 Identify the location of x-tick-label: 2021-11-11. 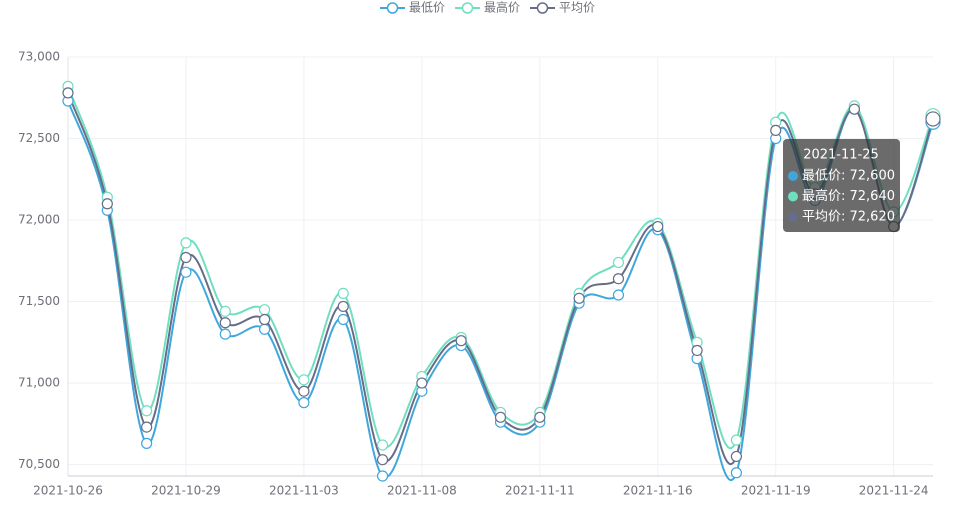
(540, 491).